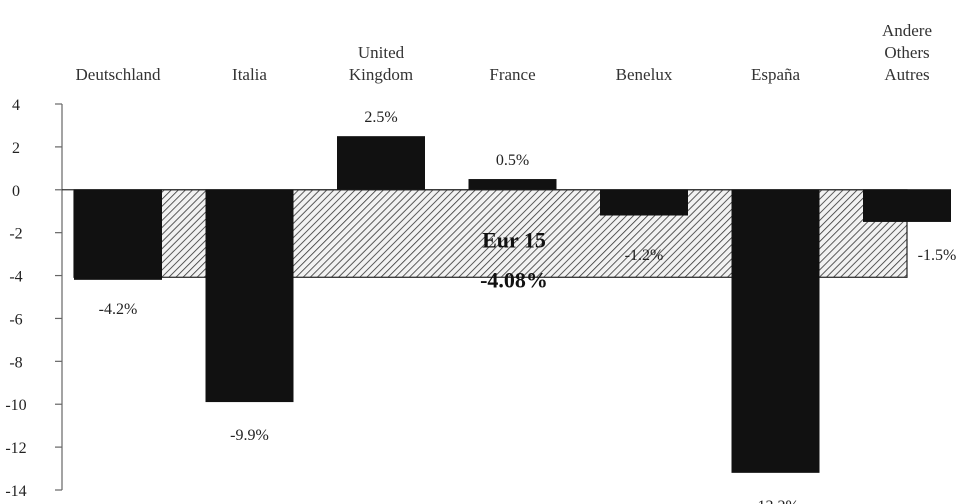 The width and height of the screenshot is (960, 504). I want to click on y-tick-label: 0, so click(16, 191).